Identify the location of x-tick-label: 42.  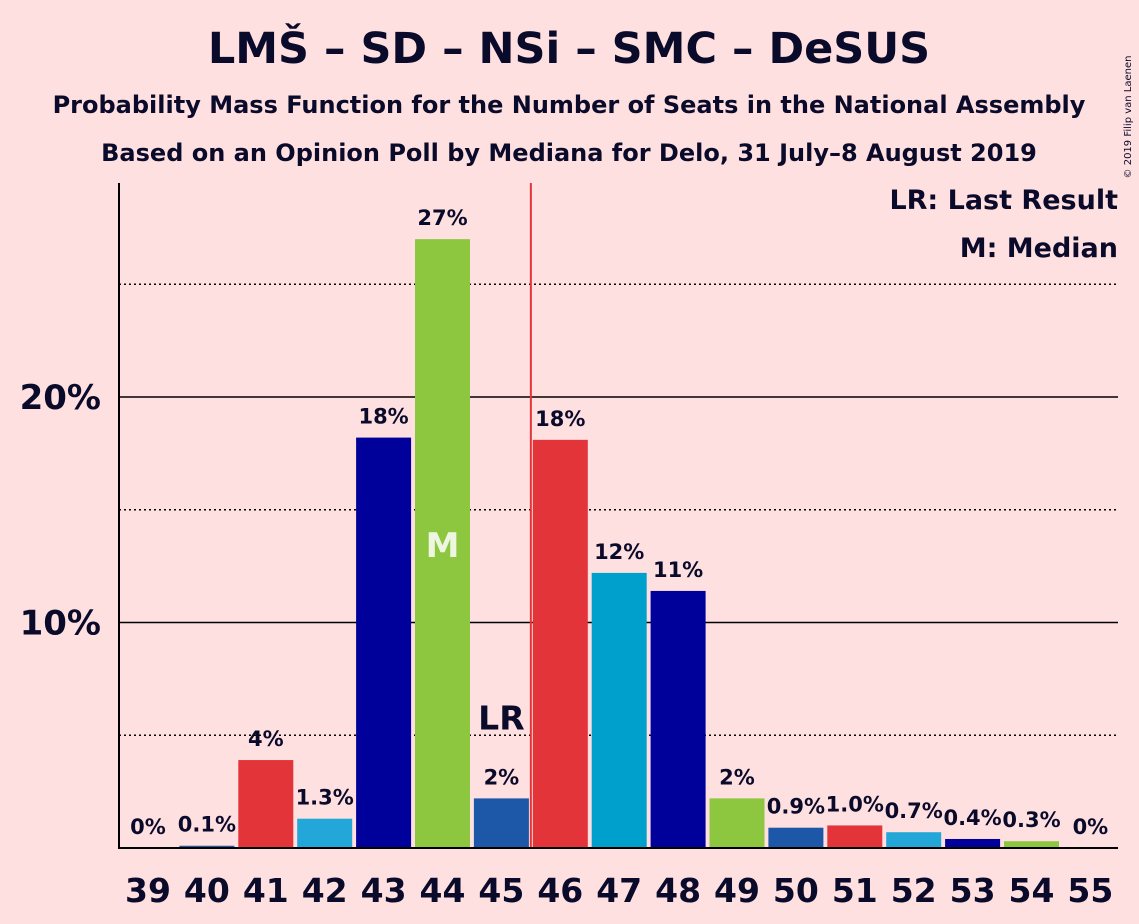
(325, 890).